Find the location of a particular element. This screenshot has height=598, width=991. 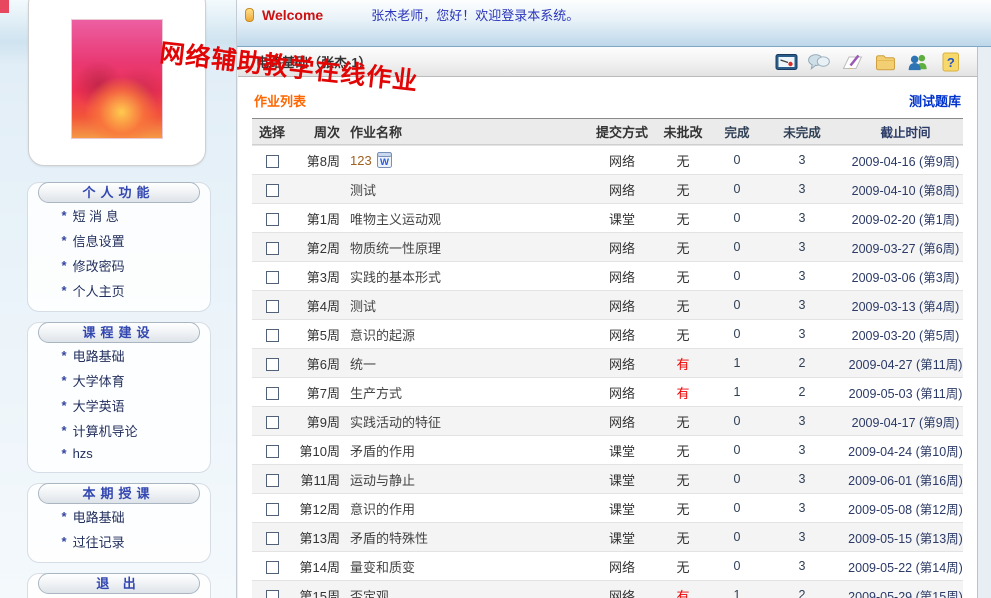

sidebar-item: * 个人主页 is located at coordinates (119, 290).